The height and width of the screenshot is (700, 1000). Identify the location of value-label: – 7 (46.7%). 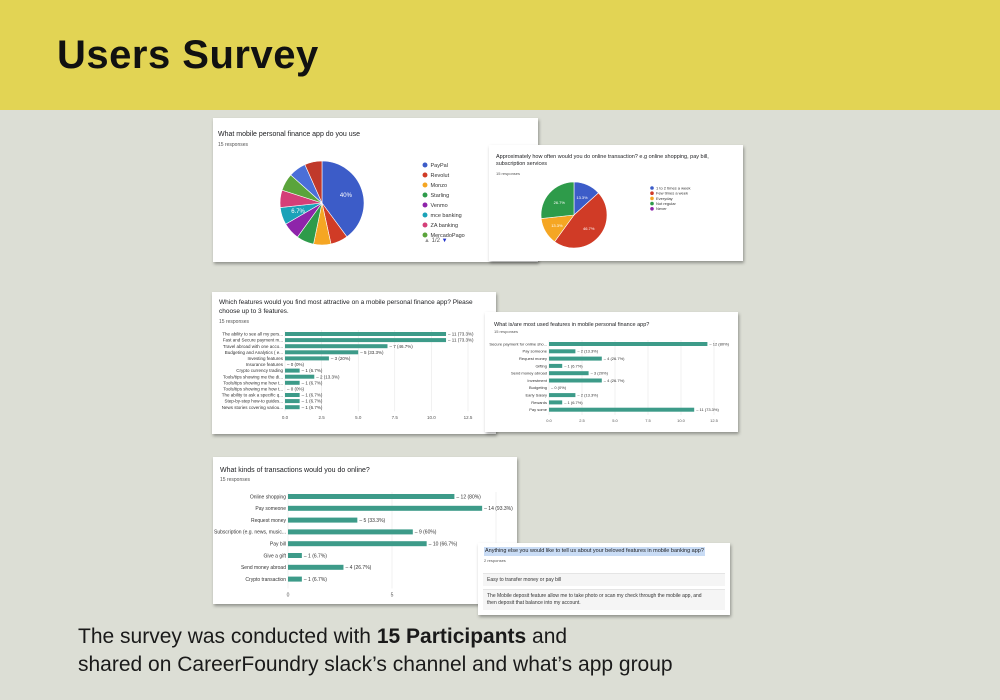
(401, 346).